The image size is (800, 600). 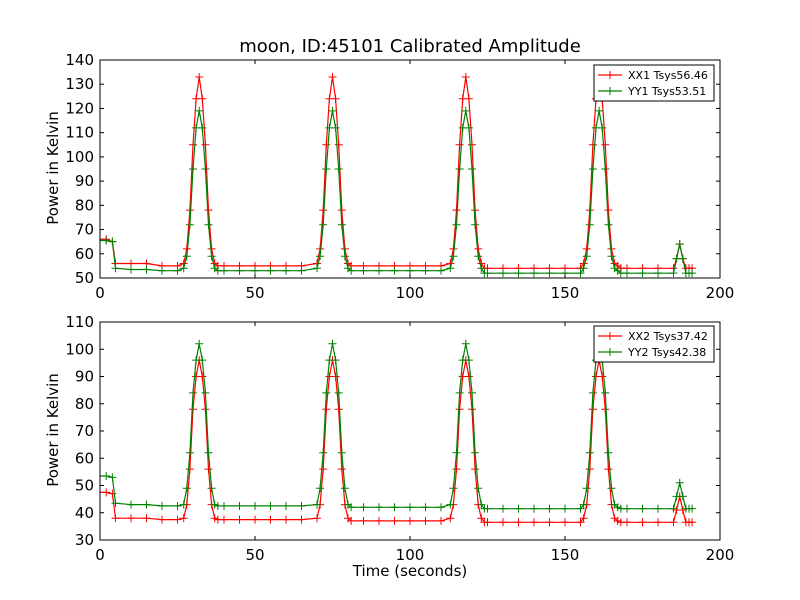 I want to click on x-tick-label: 100, so click(x=410, y=555).